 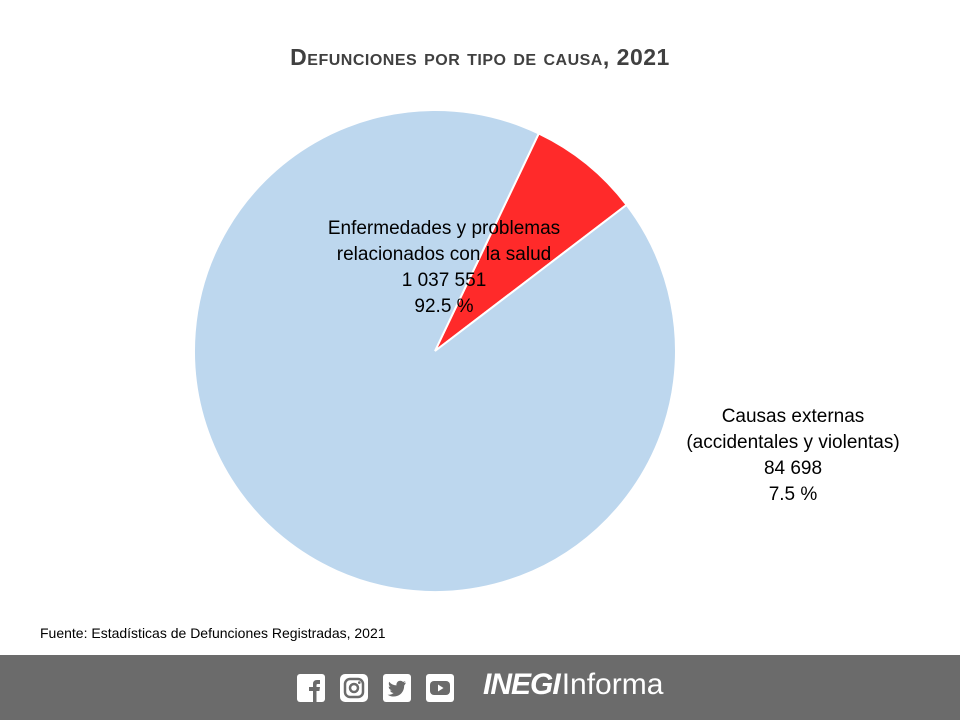 What do you see at coordinates (612, 684) in the screenshot?
I see `logo-informa-text: Informa` at bounding box center [612, 684].